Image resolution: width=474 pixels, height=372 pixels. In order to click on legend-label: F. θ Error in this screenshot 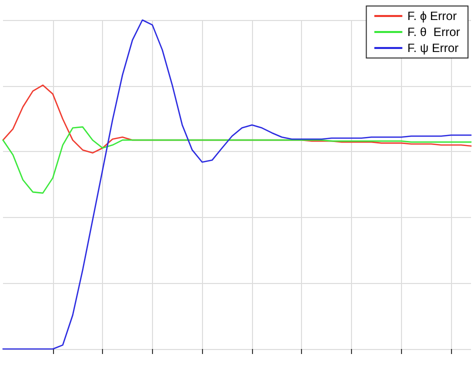, I will do `click(433, 32)`.